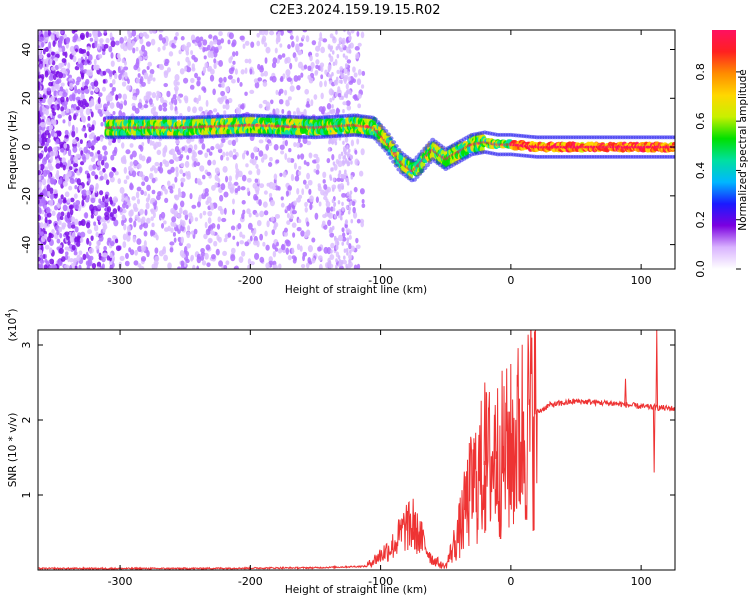 The width and height of the screenshot is (750, 600). I want to click on carrier-halo, so click(378, 122).